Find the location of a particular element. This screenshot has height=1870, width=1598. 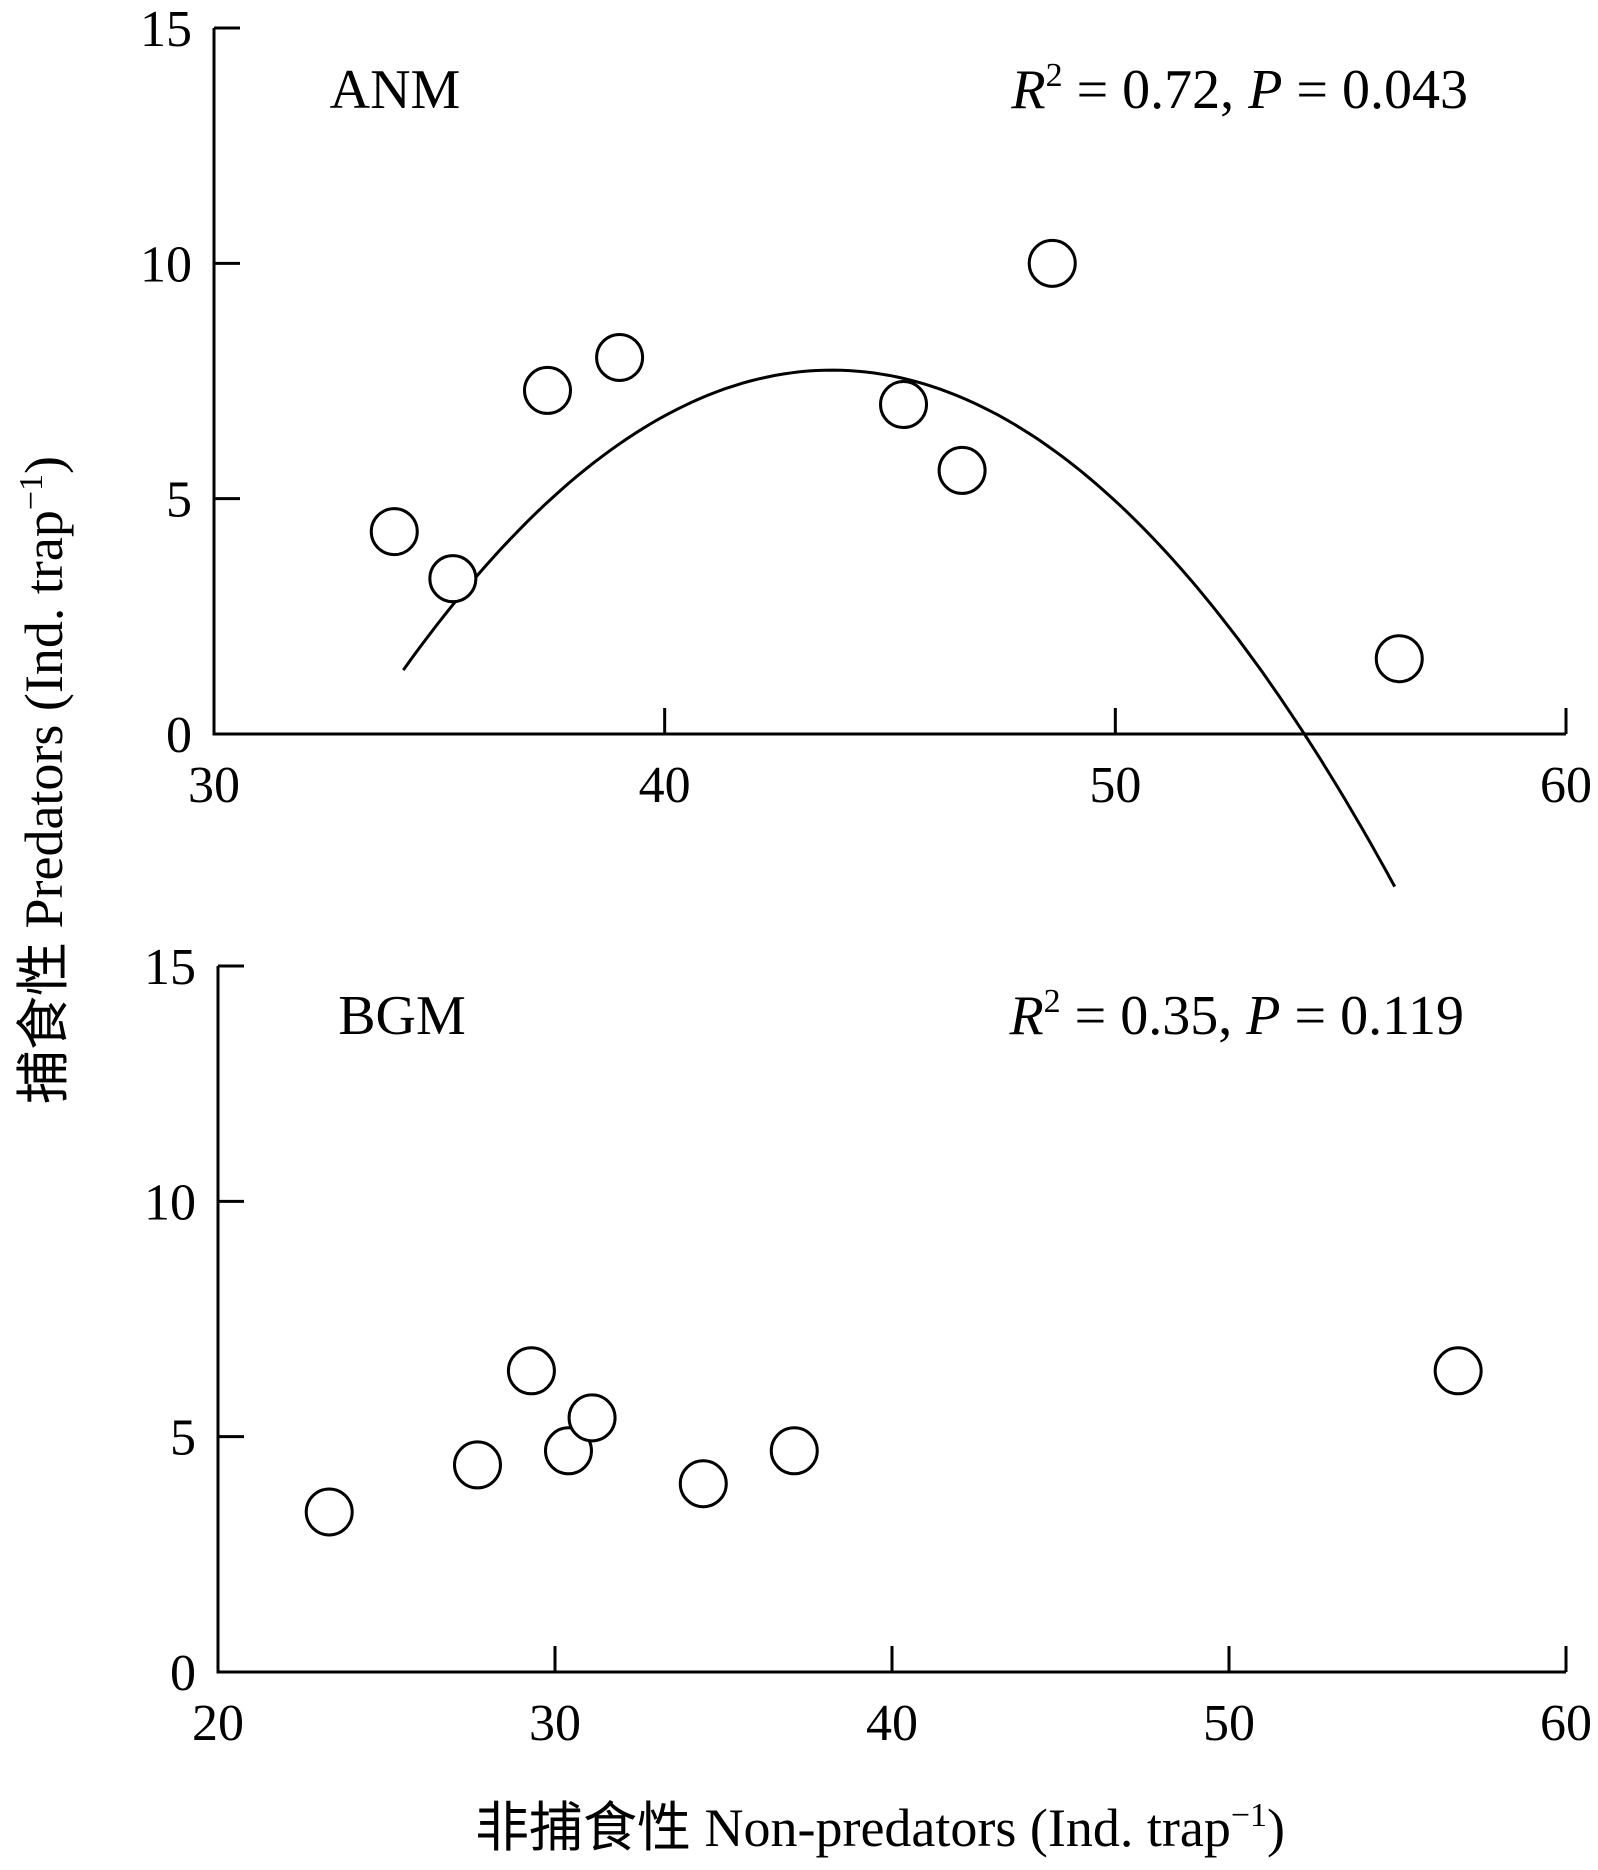

x-axis-title-superscript: −1 is located at coordinates (1249, 1815).